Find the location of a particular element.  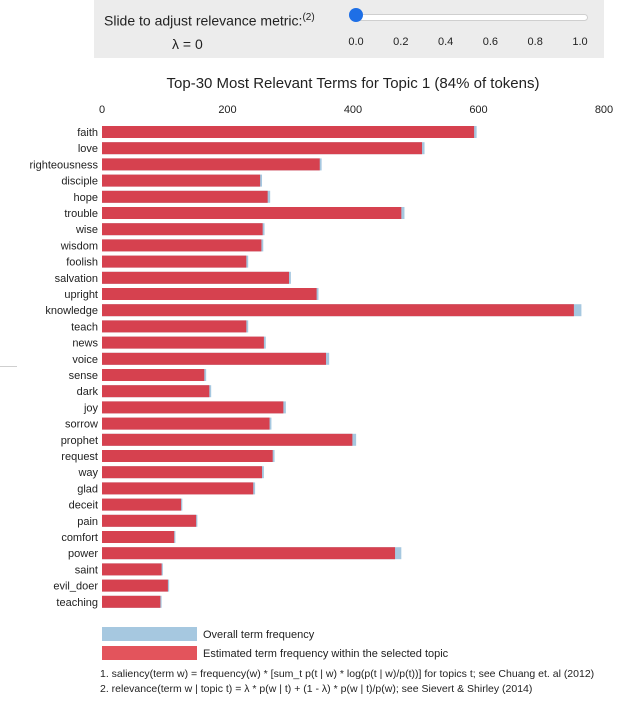

term-label: prophet is located at coordinates (79, 441).